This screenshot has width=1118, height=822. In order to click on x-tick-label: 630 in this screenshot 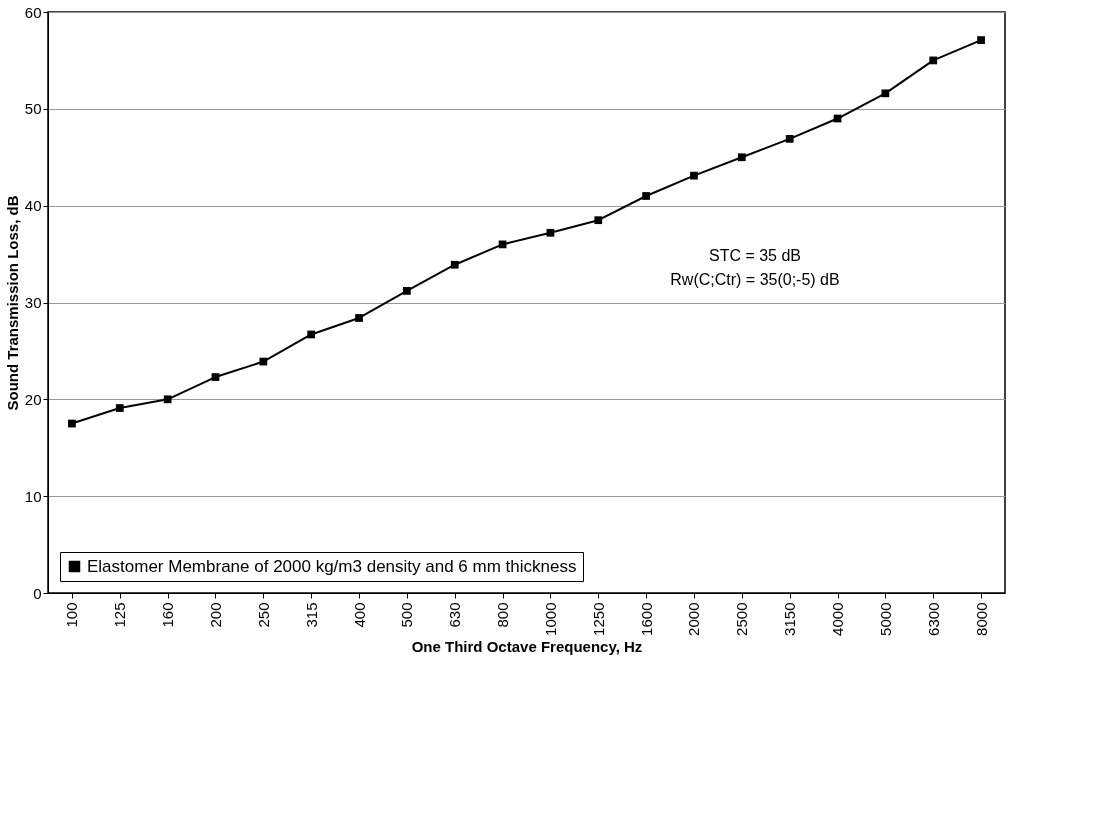, I will do `click(455, 615)`.